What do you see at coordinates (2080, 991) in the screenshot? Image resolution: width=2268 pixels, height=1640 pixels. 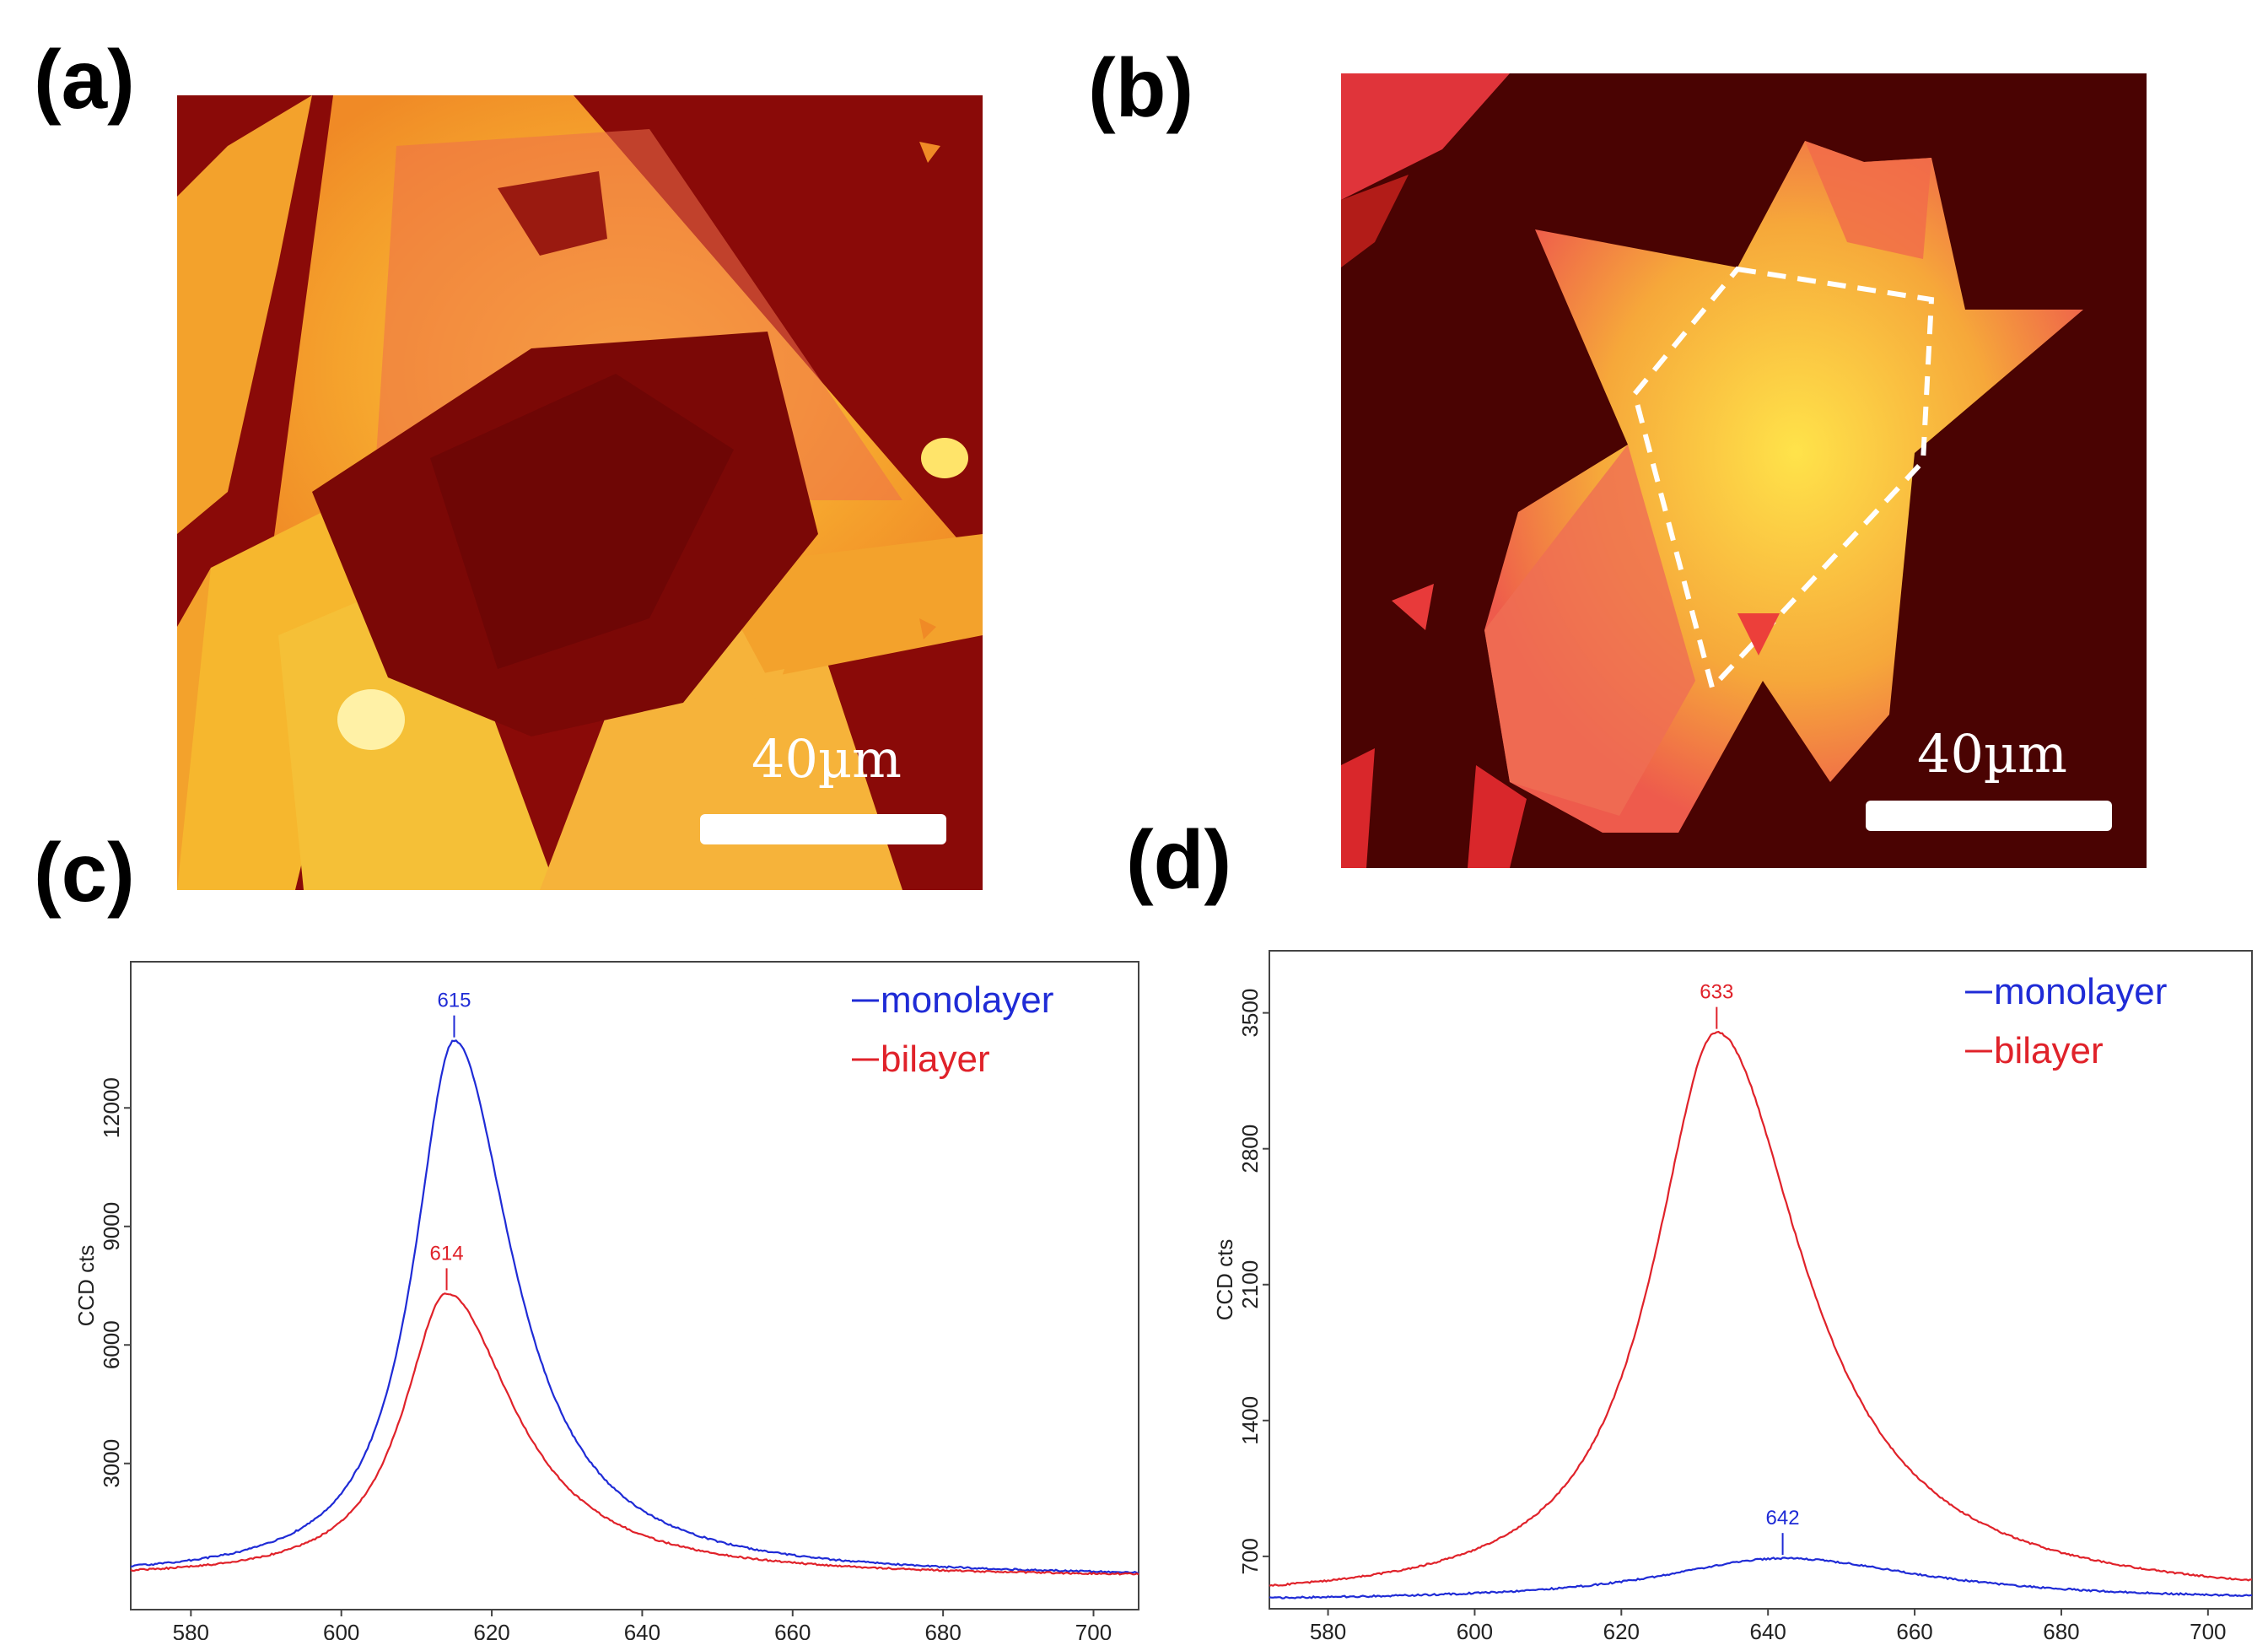 I see `legend-label-monolayer-d: monolayer` at bounding box center [2080, 991].